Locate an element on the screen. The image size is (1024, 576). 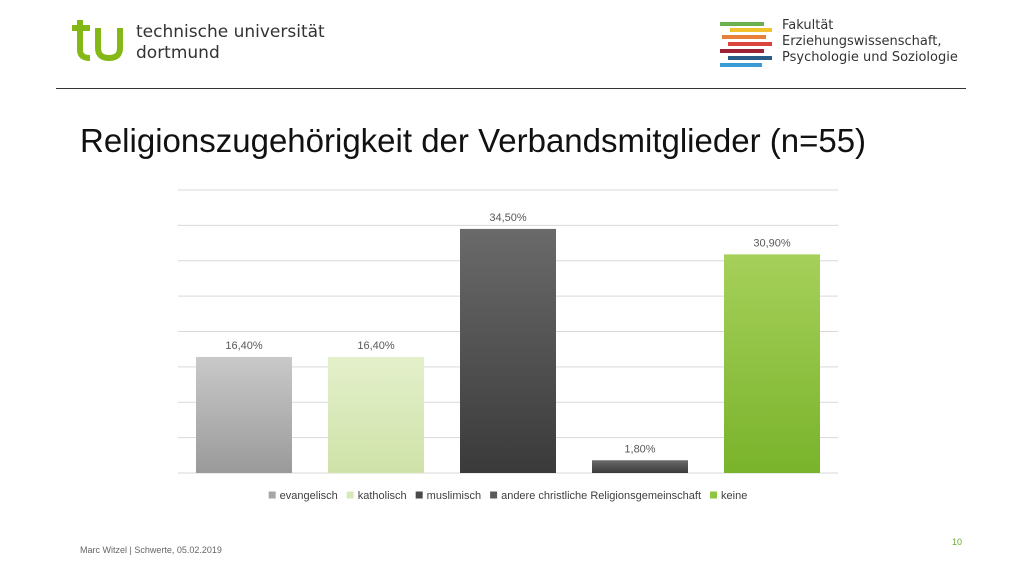
university-name: technische universität dortmund is located at coordinates (230, 43).